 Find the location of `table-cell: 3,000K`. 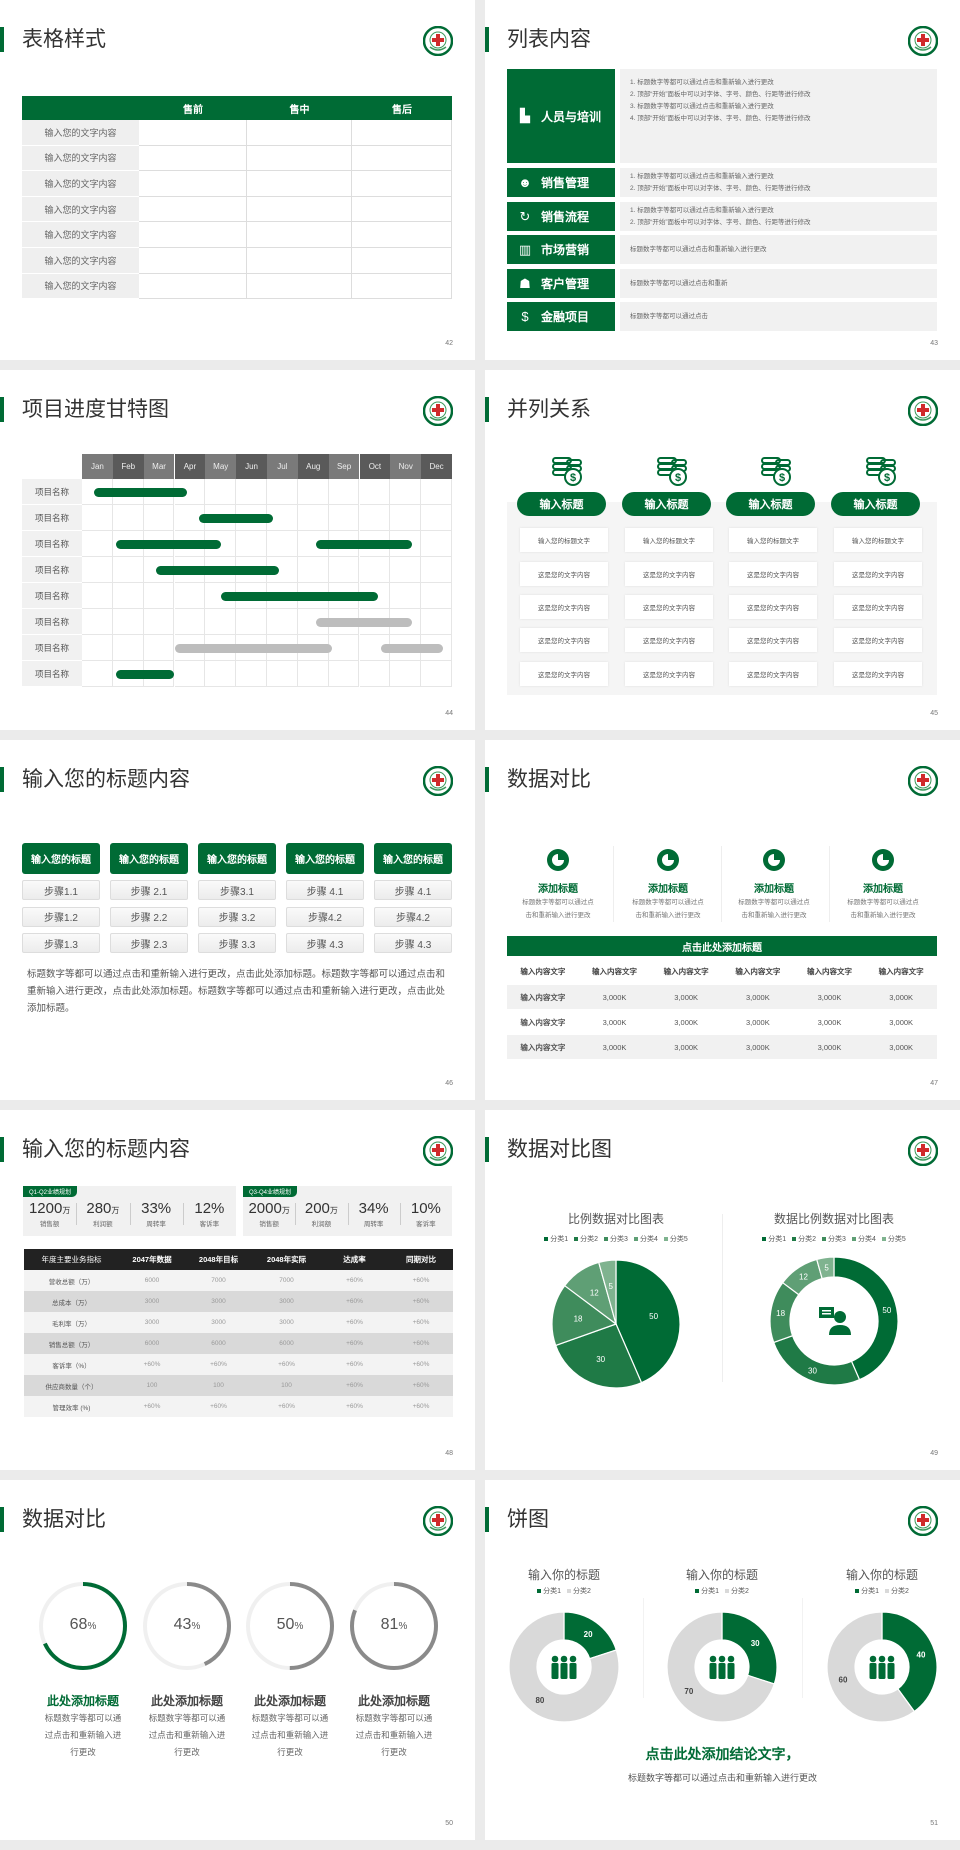

table-cell: 3,000K is located at coordinates (901, 1047).